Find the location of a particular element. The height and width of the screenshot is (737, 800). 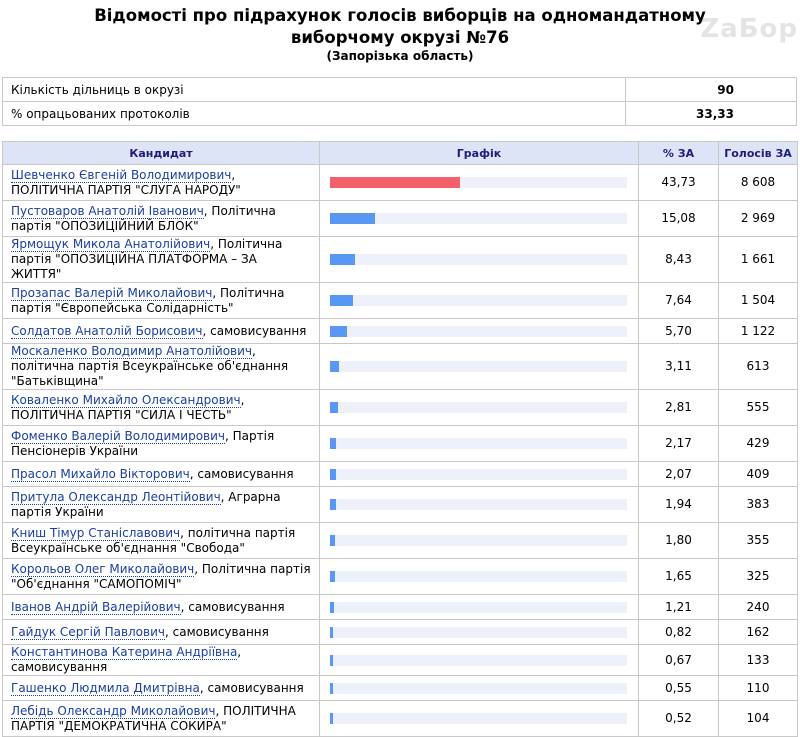

percent-cell: 43,73 is located at coordinates (678, 182).